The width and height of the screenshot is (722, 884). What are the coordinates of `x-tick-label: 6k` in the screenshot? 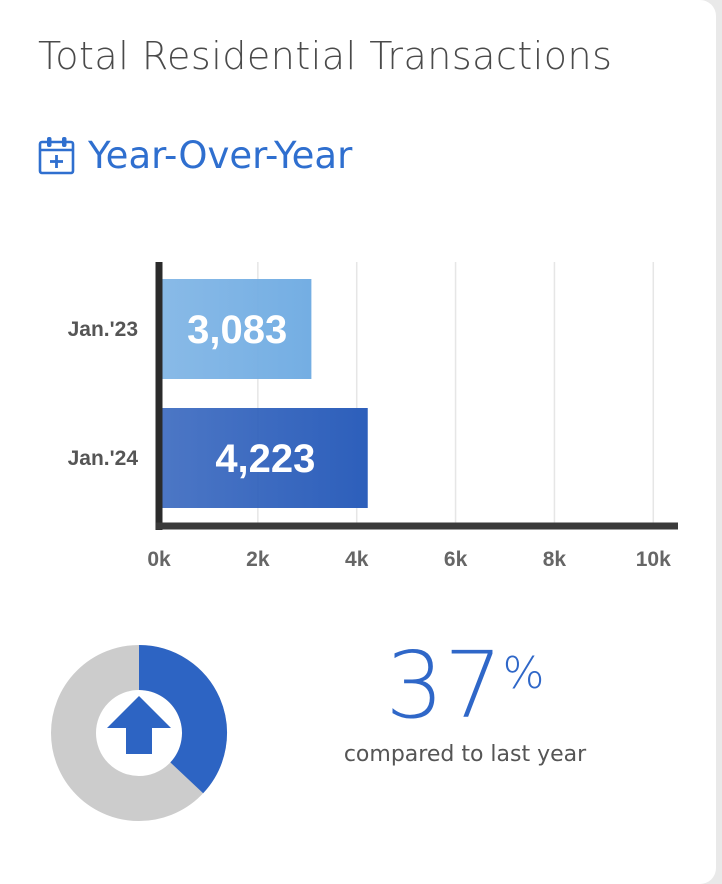 It's located at (456, 559).